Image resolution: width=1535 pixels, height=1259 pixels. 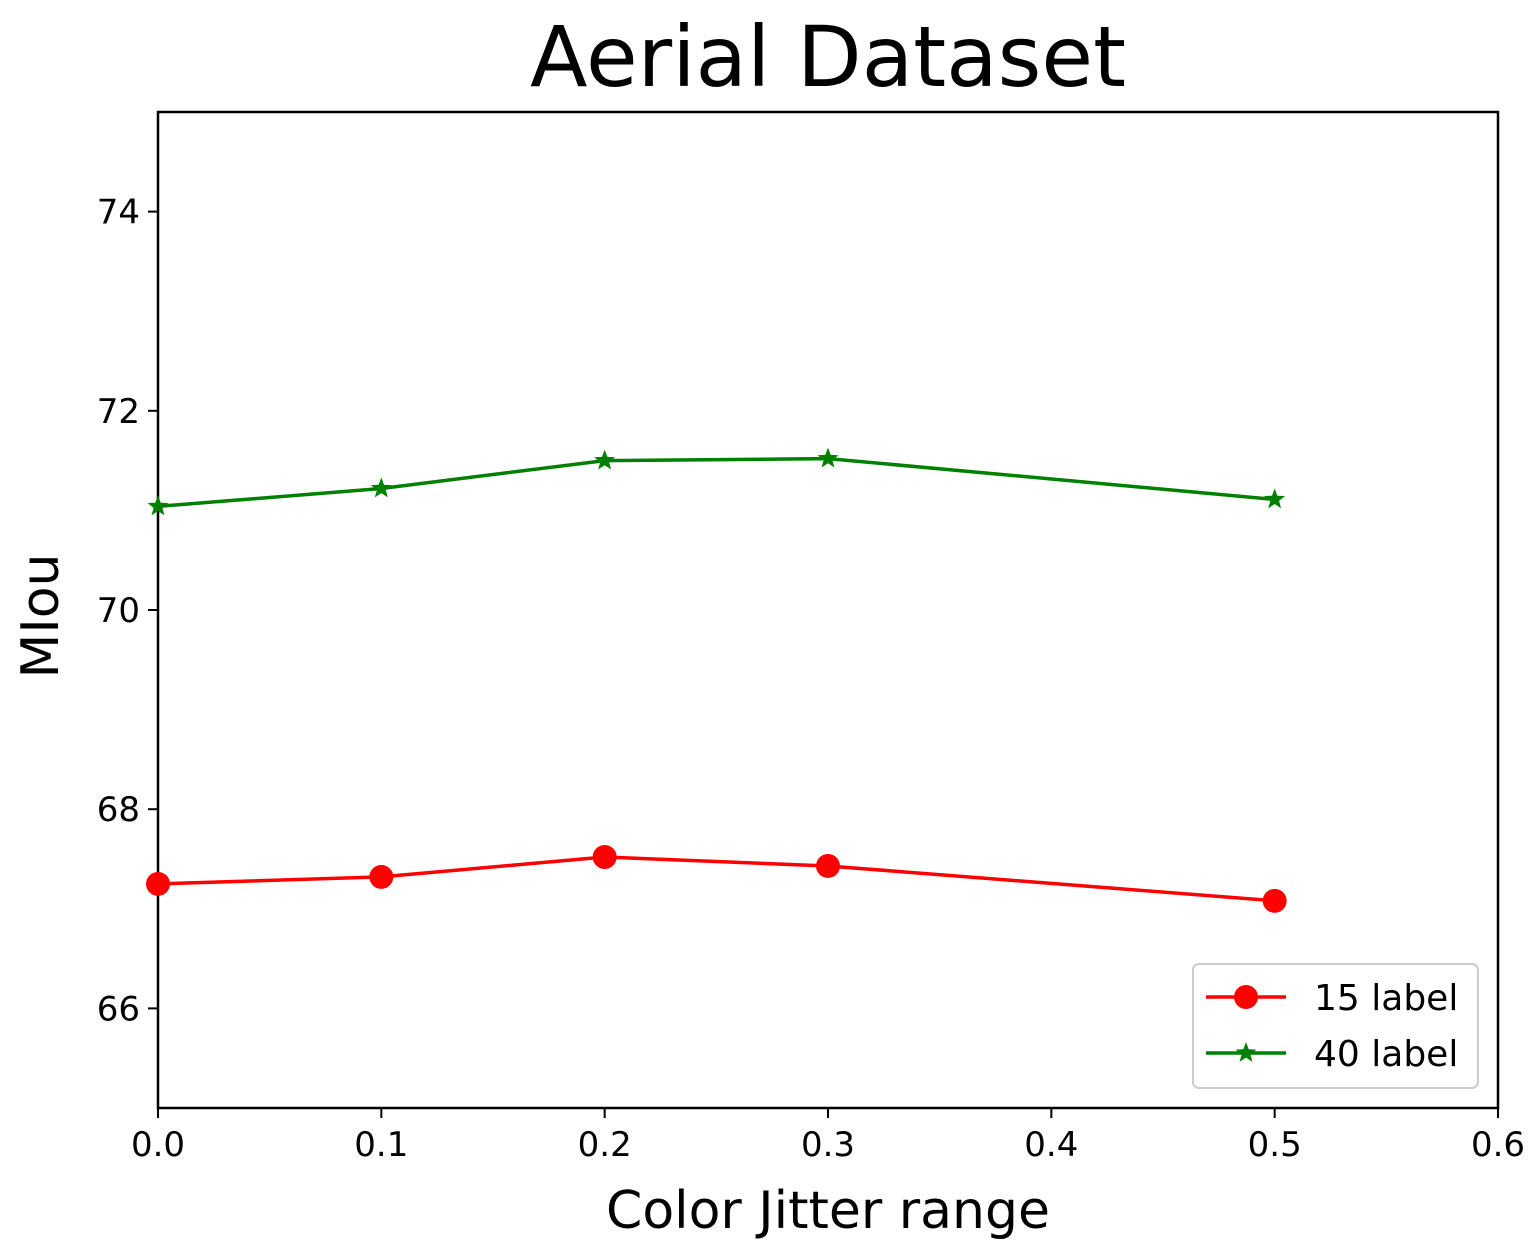 I want to click on y-tick-label: 68, so click(x=118, y=810).